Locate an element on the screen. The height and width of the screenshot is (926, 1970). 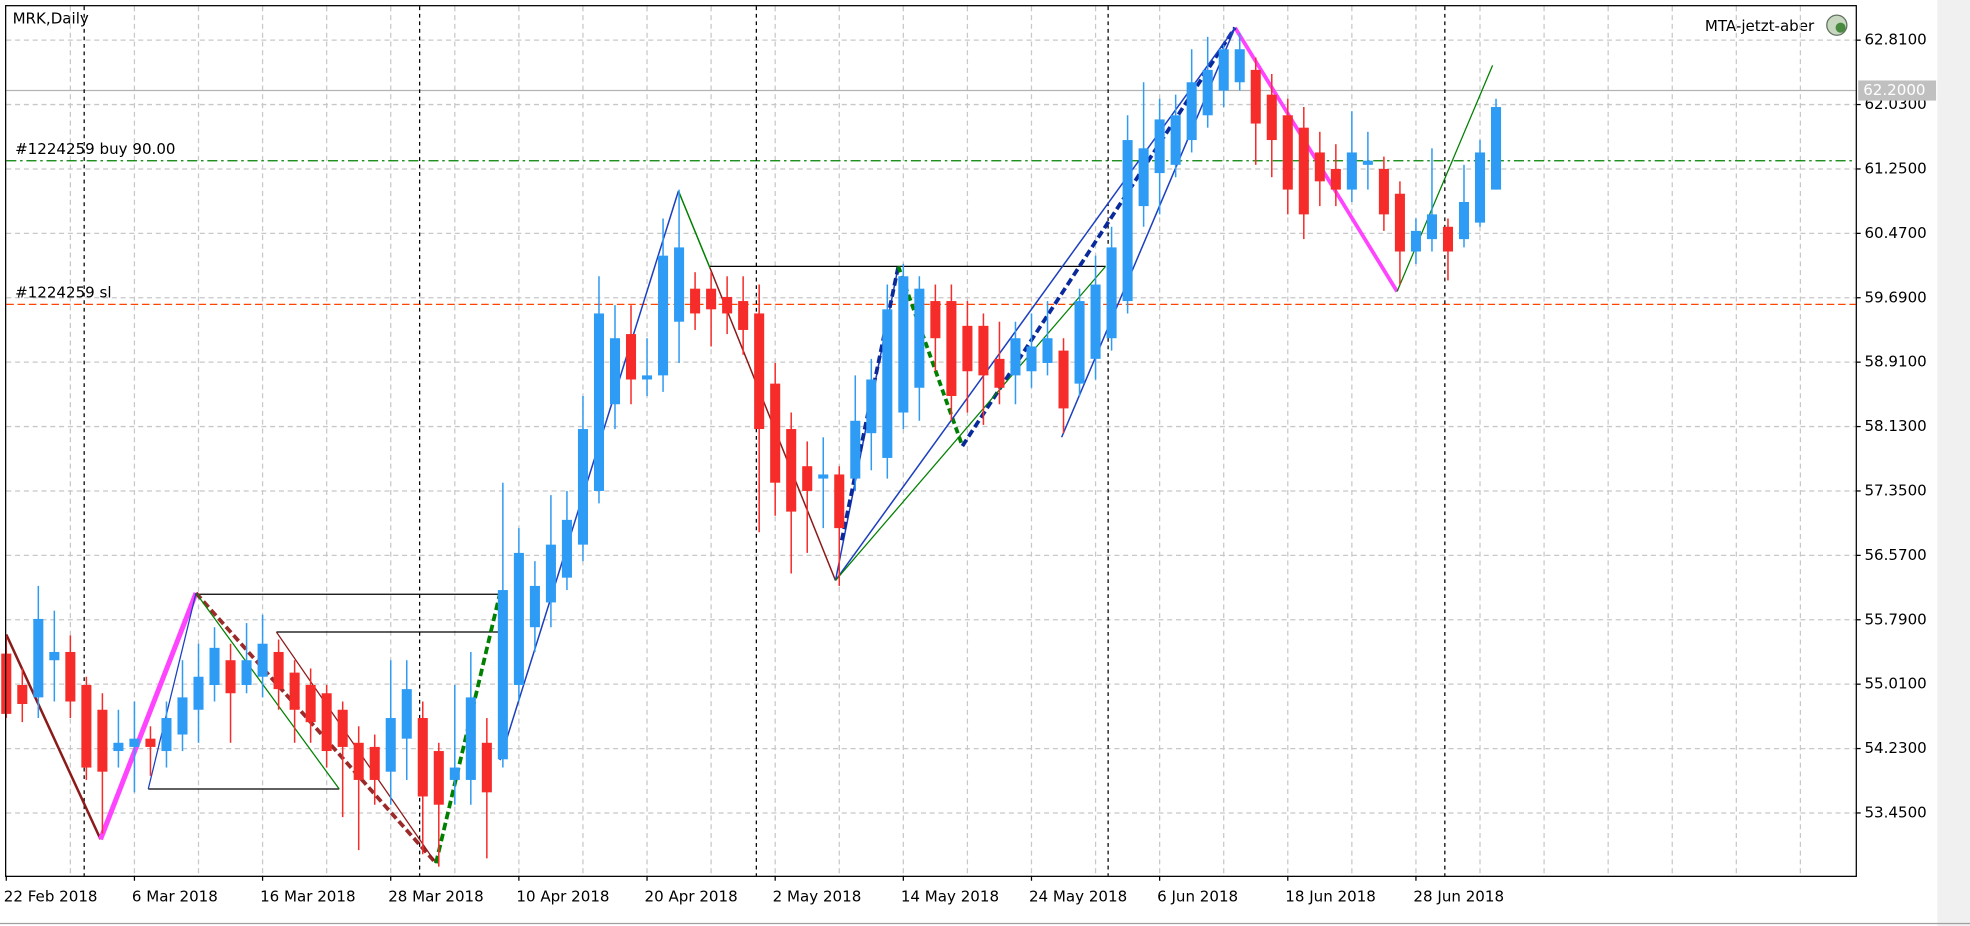
x-tick-label: 24 May 2018 is located at coordinates (1078, 897).